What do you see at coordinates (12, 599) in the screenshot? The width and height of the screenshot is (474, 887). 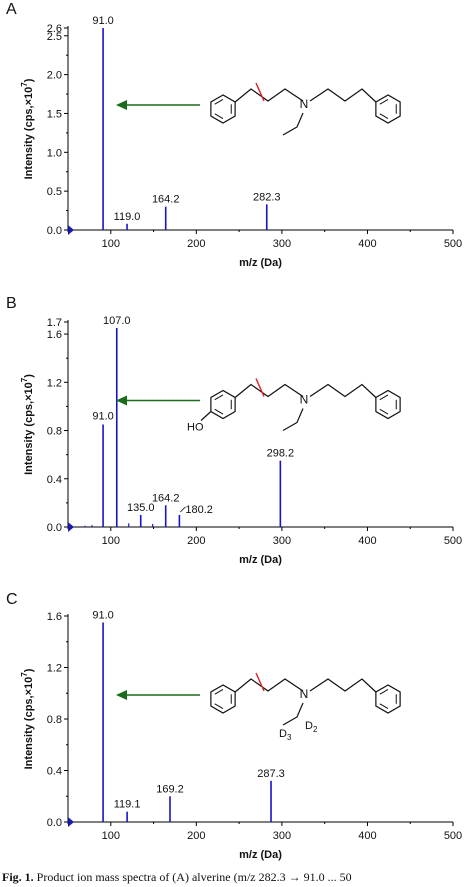 I see `panel-letter: C` at bounding box center [12, 599].